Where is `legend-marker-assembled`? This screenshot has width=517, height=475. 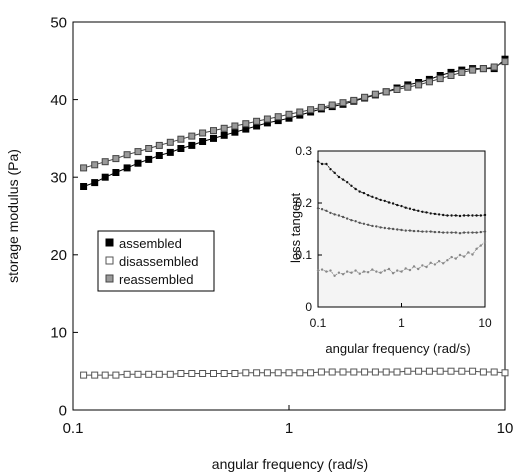
legend-marker-assembled is located at coordinates (109, 242).